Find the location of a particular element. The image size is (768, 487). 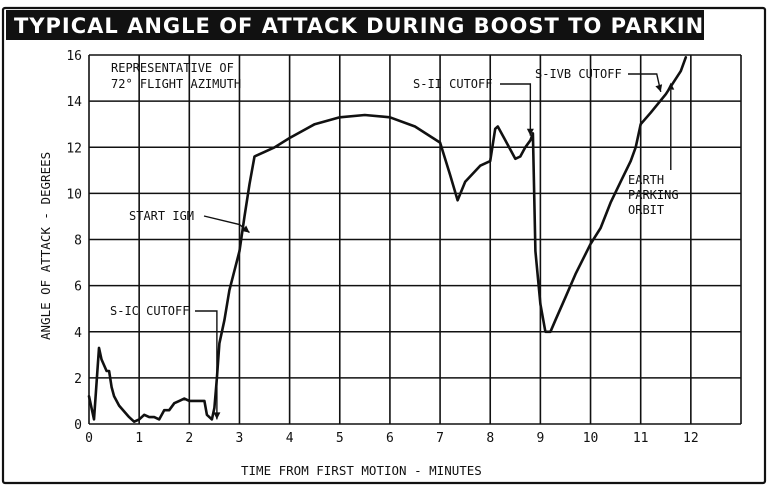

leader-s-ivb-cutoff is located at coordinates (645, 83).